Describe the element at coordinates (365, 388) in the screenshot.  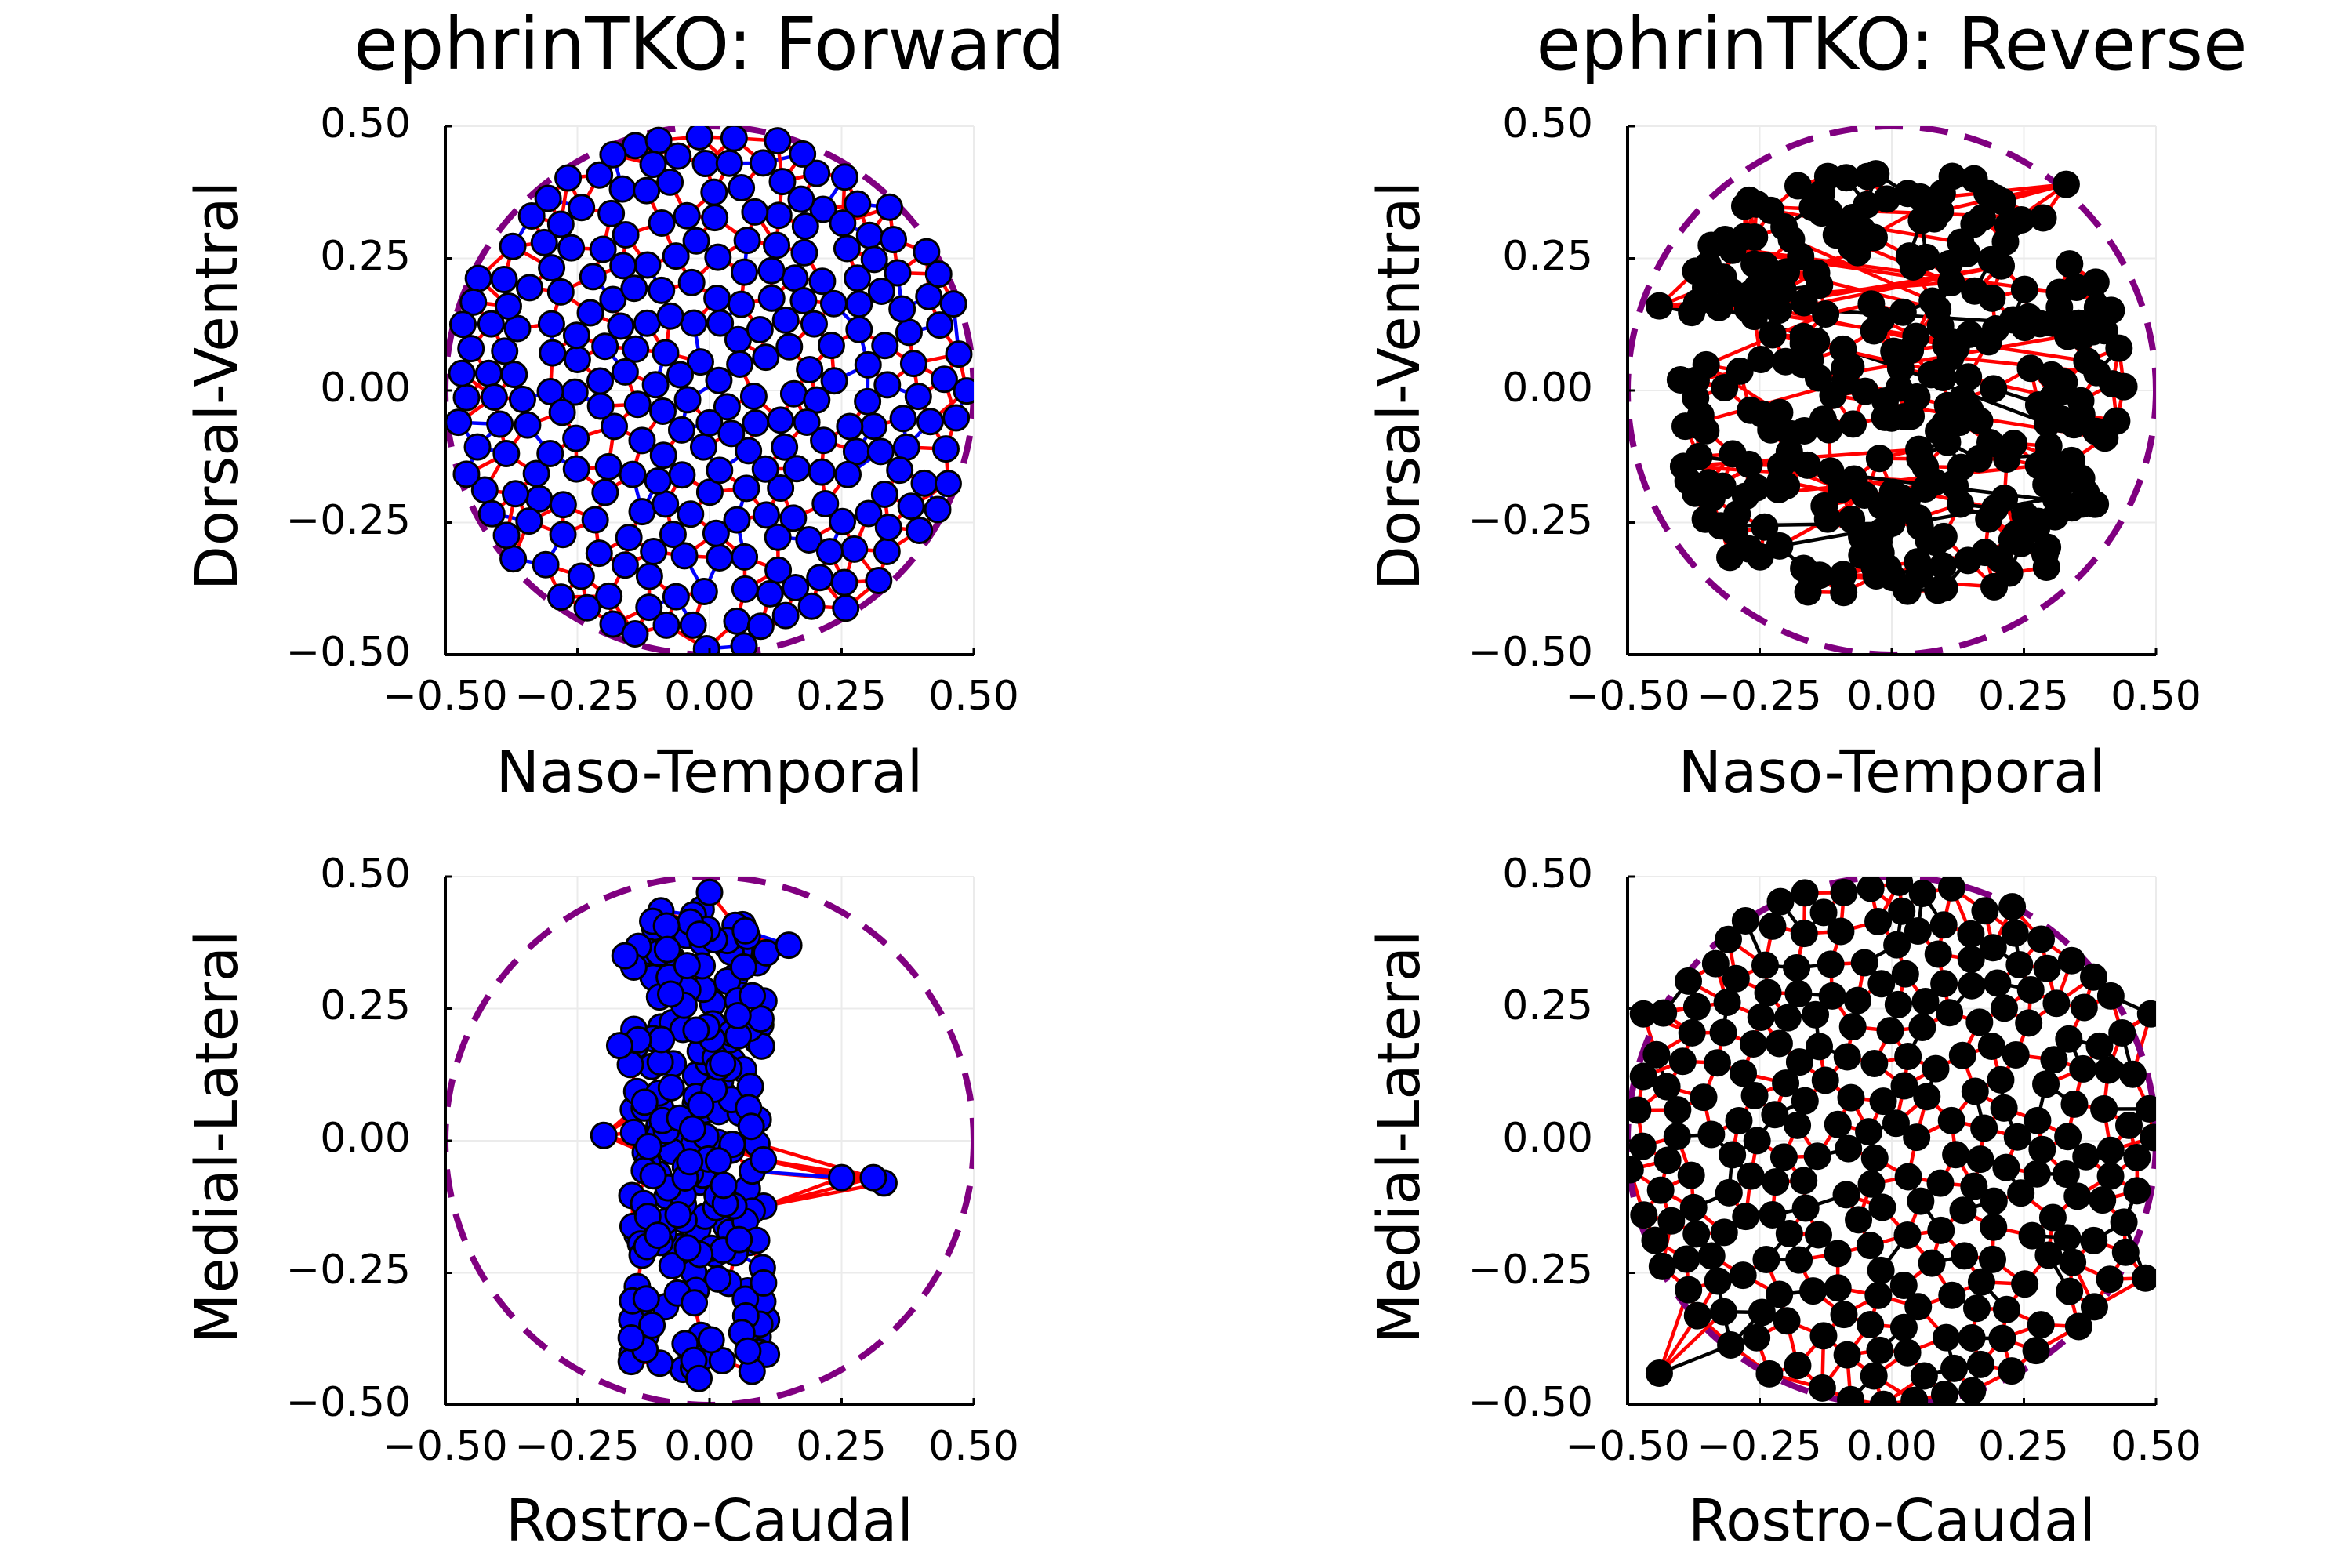
I see `y-tick-label: 0.00` at that location.